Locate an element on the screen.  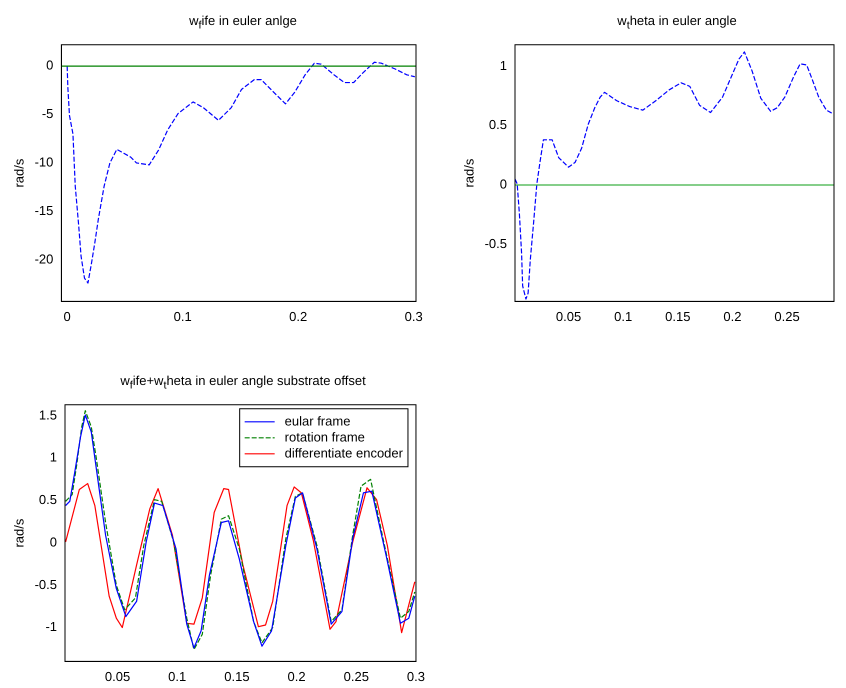
y-tick-label: -20 is located at coordinates (44, 258).